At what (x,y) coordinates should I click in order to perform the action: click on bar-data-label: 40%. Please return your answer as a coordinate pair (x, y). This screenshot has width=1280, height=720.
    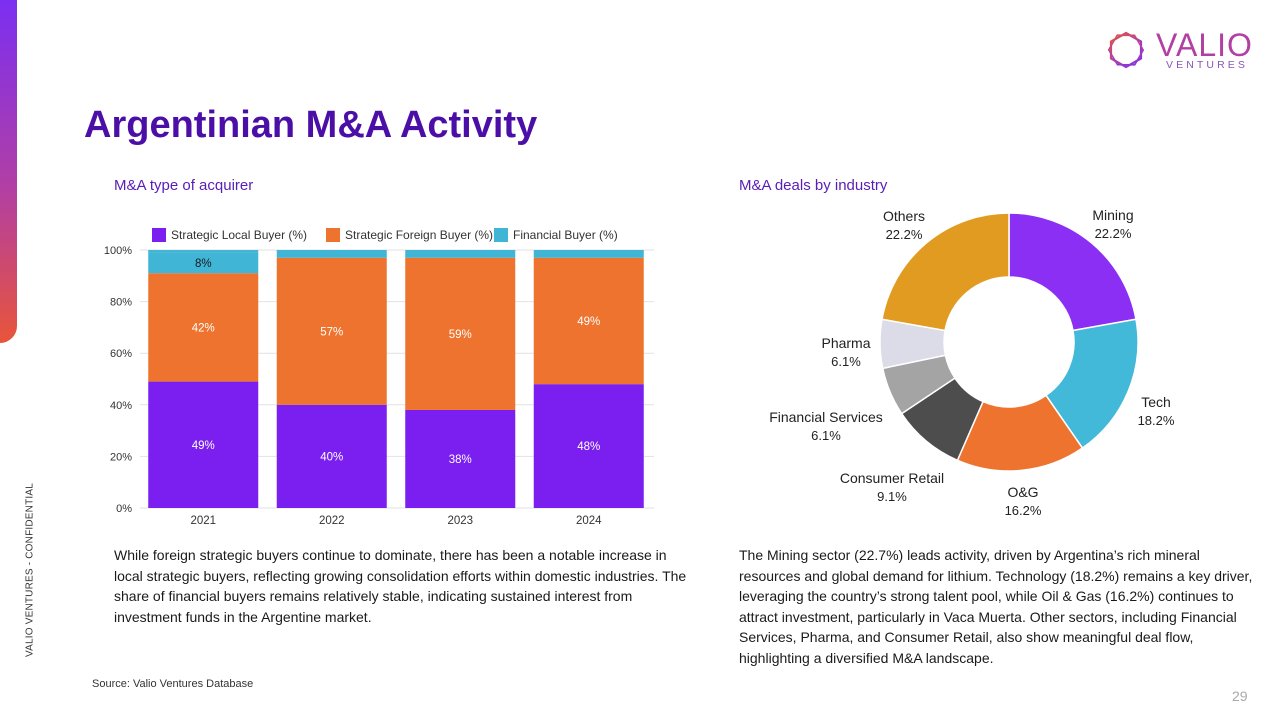
    Looking at the image, I should click on (331, 457).